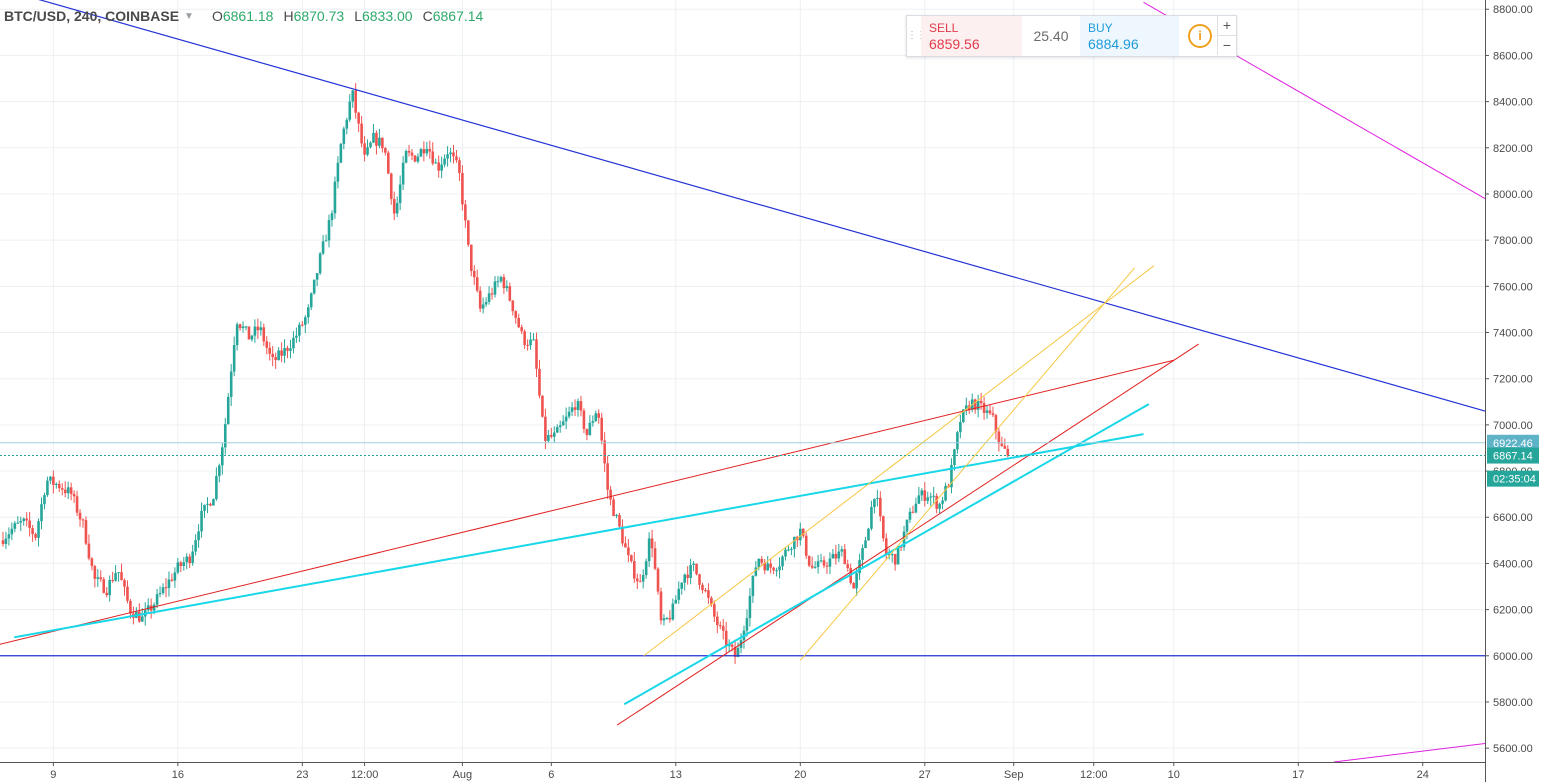 The height and width of the screenshot is (782, 1541). Describe the element at coordinates (1226, 45) in the screenshot. I see `zoom-out-button: −` at that location.